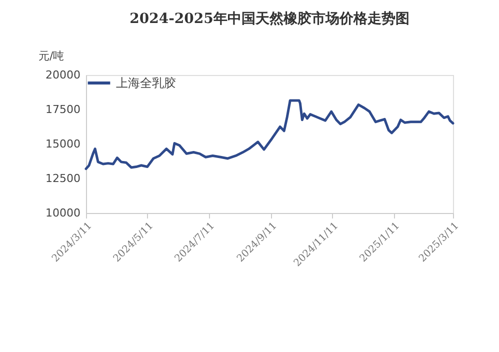  I want to click on y-tick-label: 15000, so click(63, 144).